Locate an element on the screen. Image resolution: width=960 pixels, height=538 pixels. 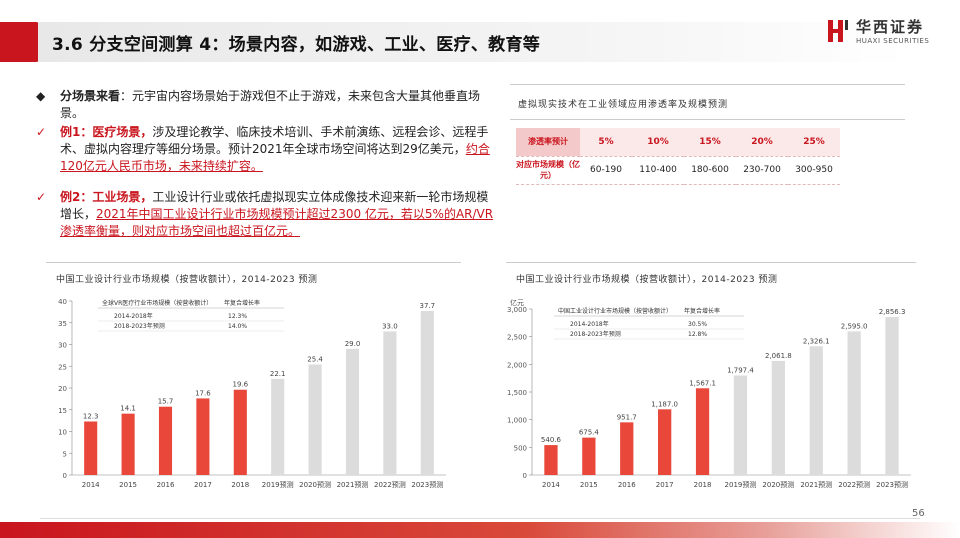
data-label: 675.4 is located at coordinates (589, 433).